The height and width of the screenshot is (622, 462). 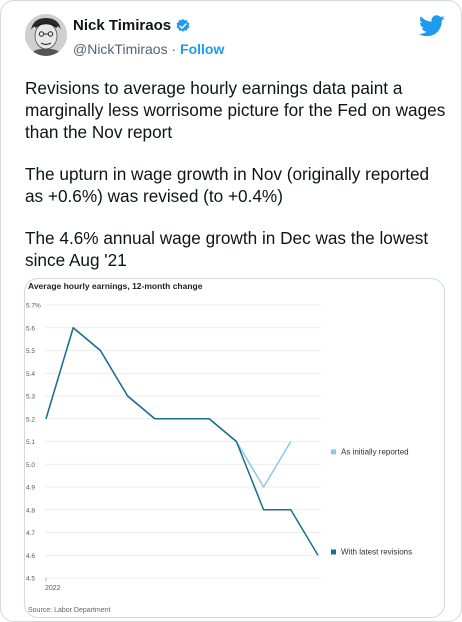 What do you see at coordinates (30, 419) in the screenshot?
I see `y-tick-label: 5.2` at bounding box center [30, 419].